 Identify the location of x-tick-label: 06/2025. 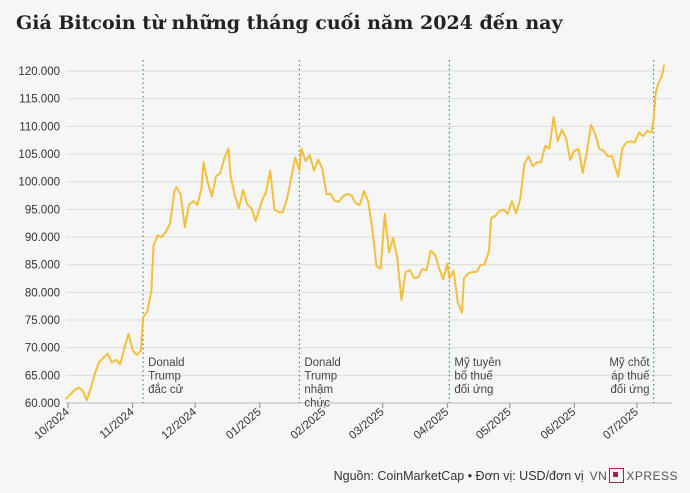
(559, 424).